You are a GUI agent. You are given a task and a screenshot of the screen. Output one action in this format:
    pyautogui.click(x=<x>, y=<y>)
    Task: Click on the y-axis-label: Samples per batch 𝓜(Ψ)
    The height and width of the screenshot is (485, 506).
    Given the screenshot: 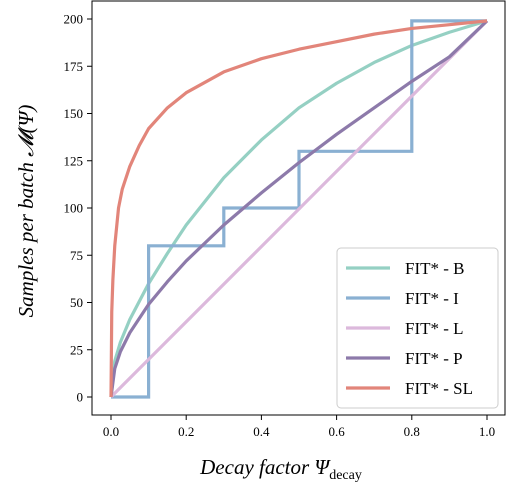 What is the action you would take?
    pyautogui.click(x=26, y=211)
    